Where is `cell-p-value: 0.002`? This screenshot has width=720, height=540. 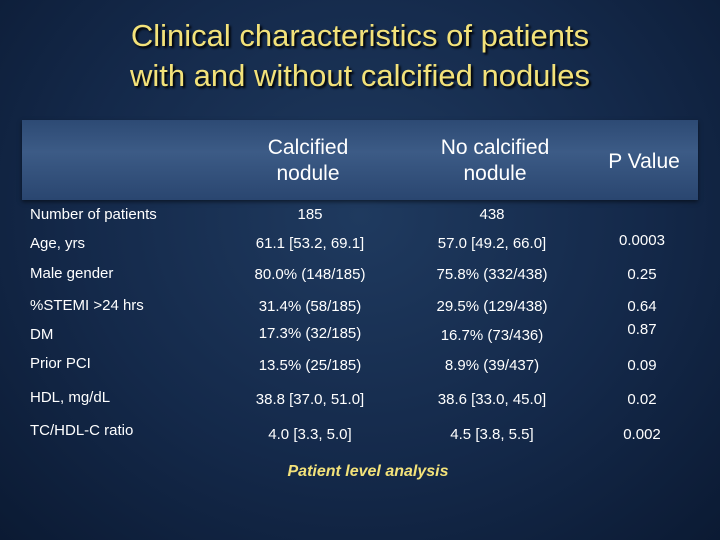
cell-p-value: 0.002 is located at coordinates (642, 434).